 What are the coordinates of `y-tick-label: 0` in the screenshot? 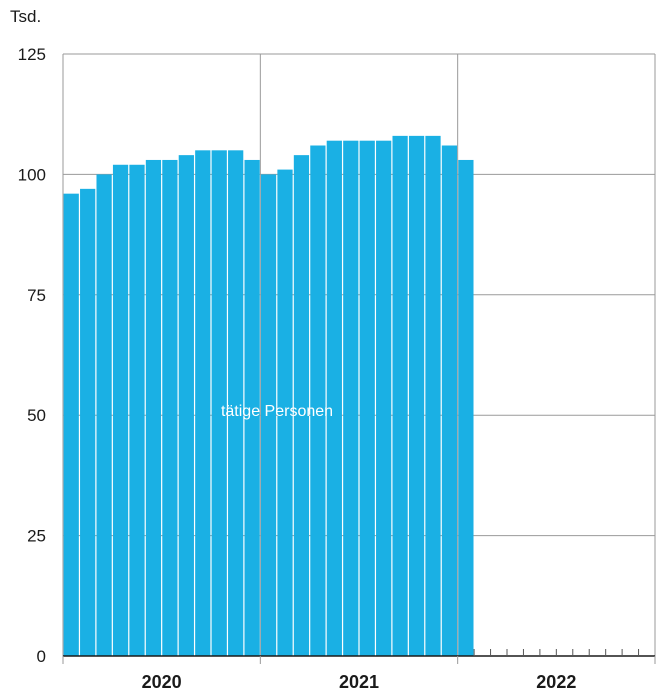 It's located at (41, 656).